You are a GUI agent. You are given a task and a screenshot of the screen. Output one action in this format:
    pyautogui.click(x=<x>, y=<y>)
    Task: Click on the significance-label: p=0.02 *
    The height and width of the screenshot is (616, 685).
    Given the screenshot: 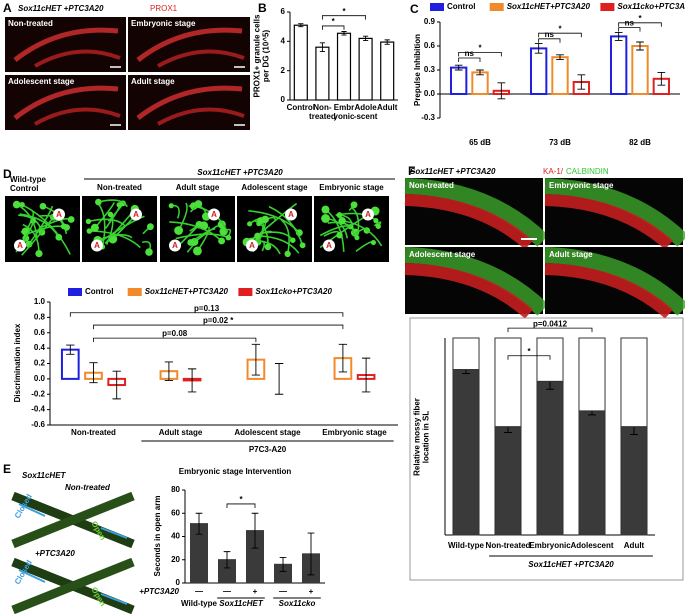 What is the action you would take?
    pyautogui.click(x=218, y=320)
    